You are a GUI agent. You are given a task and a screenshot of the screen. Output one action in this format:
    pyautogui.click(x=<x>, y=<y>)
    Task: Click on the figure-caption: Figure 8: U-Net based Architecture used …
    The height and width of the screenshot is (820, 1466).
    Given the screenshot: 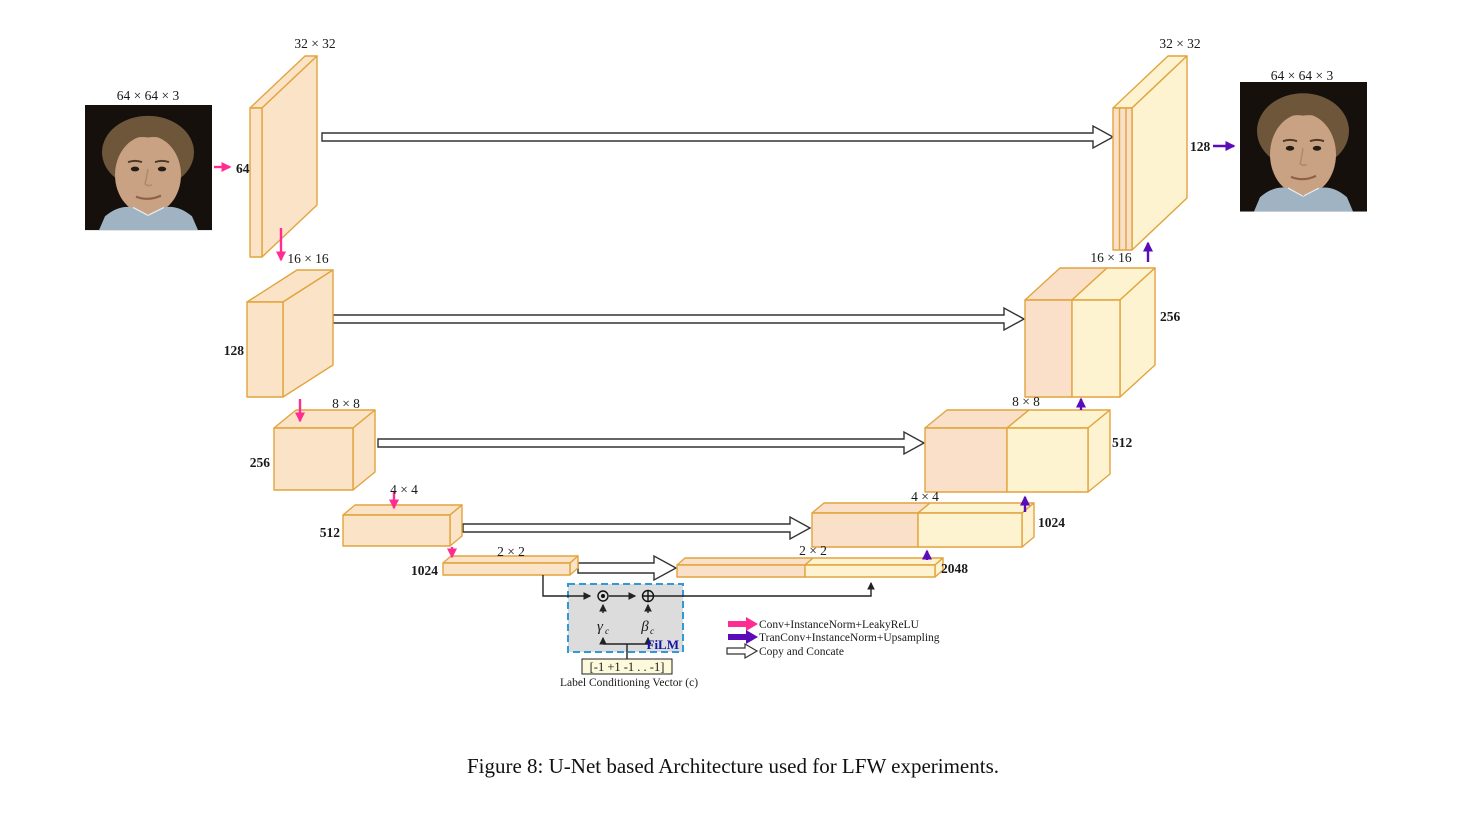 What is the action you would take?
    pyautogui.click(x=733, y=766)
    